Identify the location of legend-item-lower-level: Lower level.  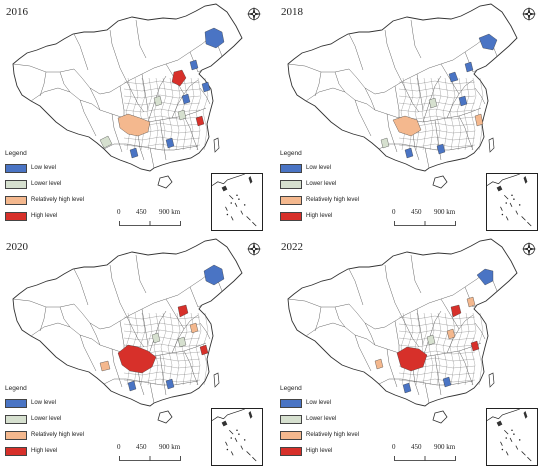
(55, 419).